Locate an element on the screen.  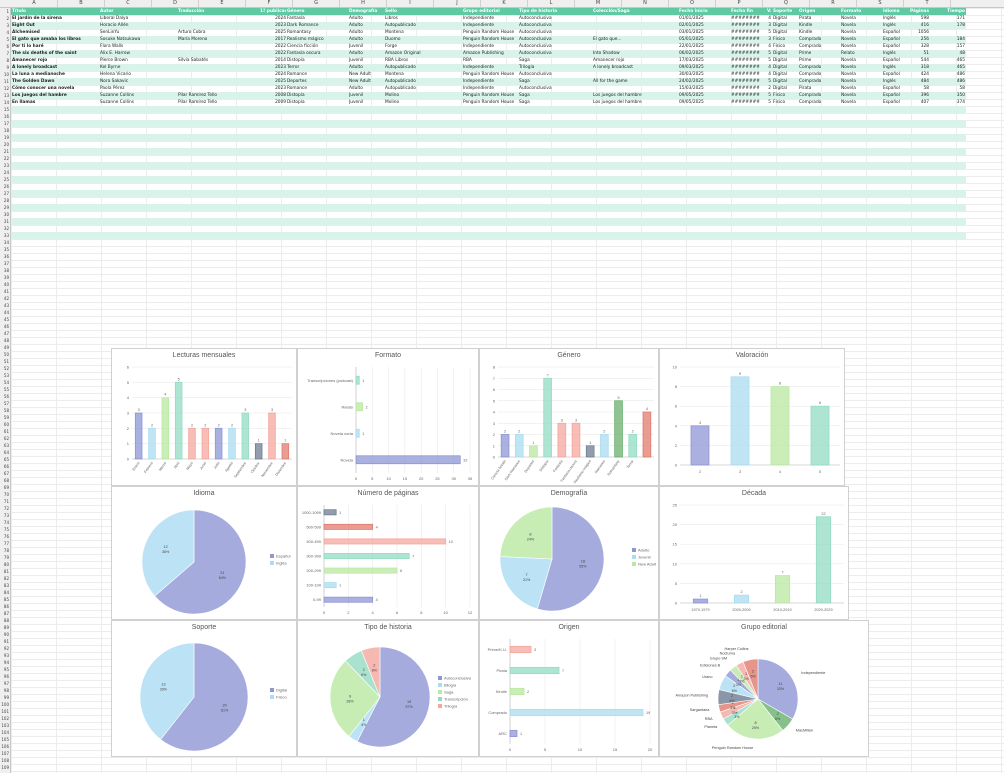
cell: 01/01/2025 is located at coordinates (691, 18).